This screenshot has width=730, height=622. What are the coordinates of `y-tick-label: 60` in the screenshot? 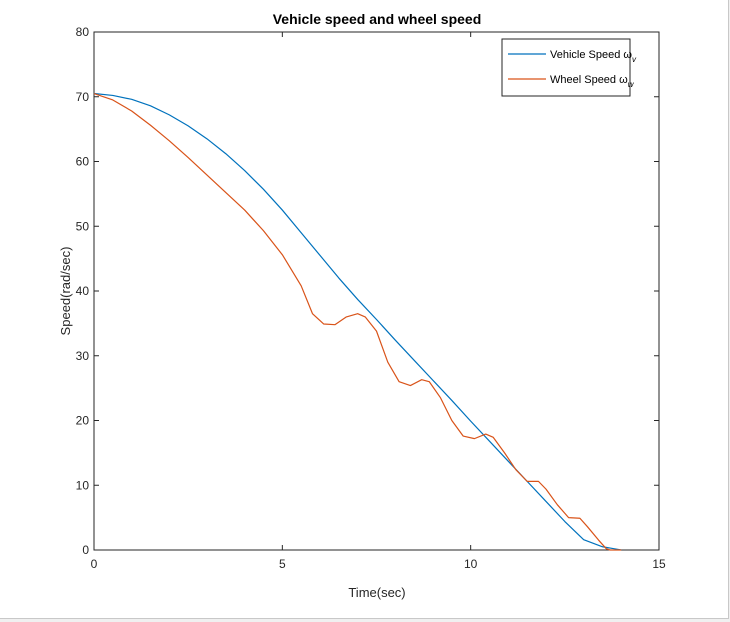 It's located at (83, 162).